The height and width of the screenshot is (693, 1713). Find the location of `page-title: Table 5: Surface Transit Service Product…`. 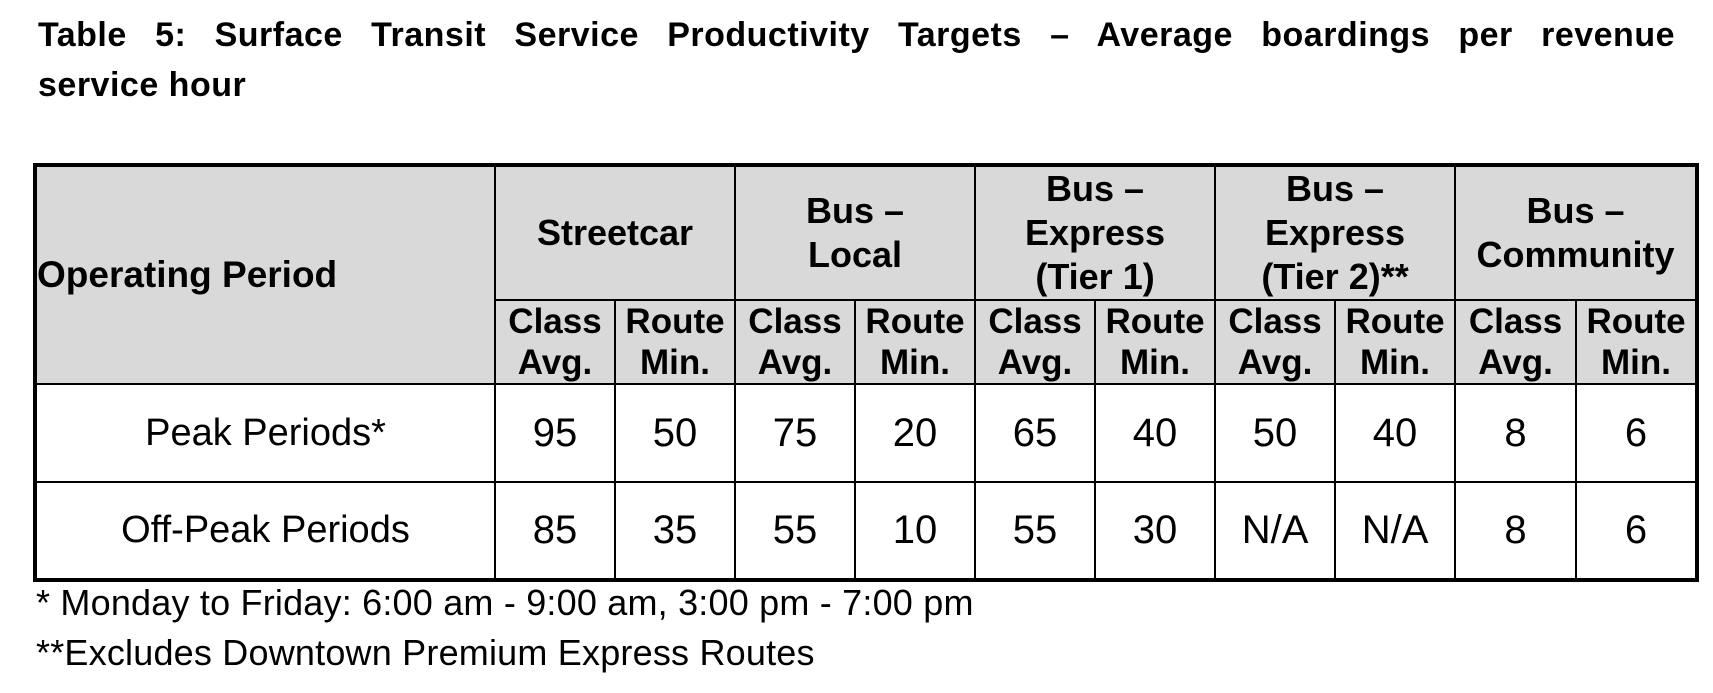

page-title: Table 5: Surface Transit Service Product… is located at coordinates (856, 60).